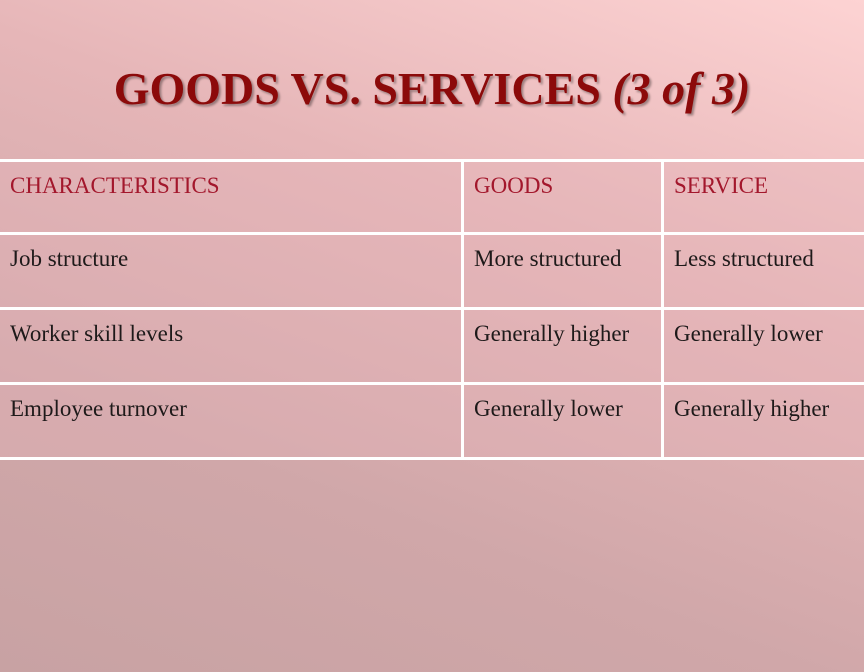 The image size is (864, 672). I want to click on header-row: CHARACTERISTICS GOODS SERVICE, so click(432, 197).